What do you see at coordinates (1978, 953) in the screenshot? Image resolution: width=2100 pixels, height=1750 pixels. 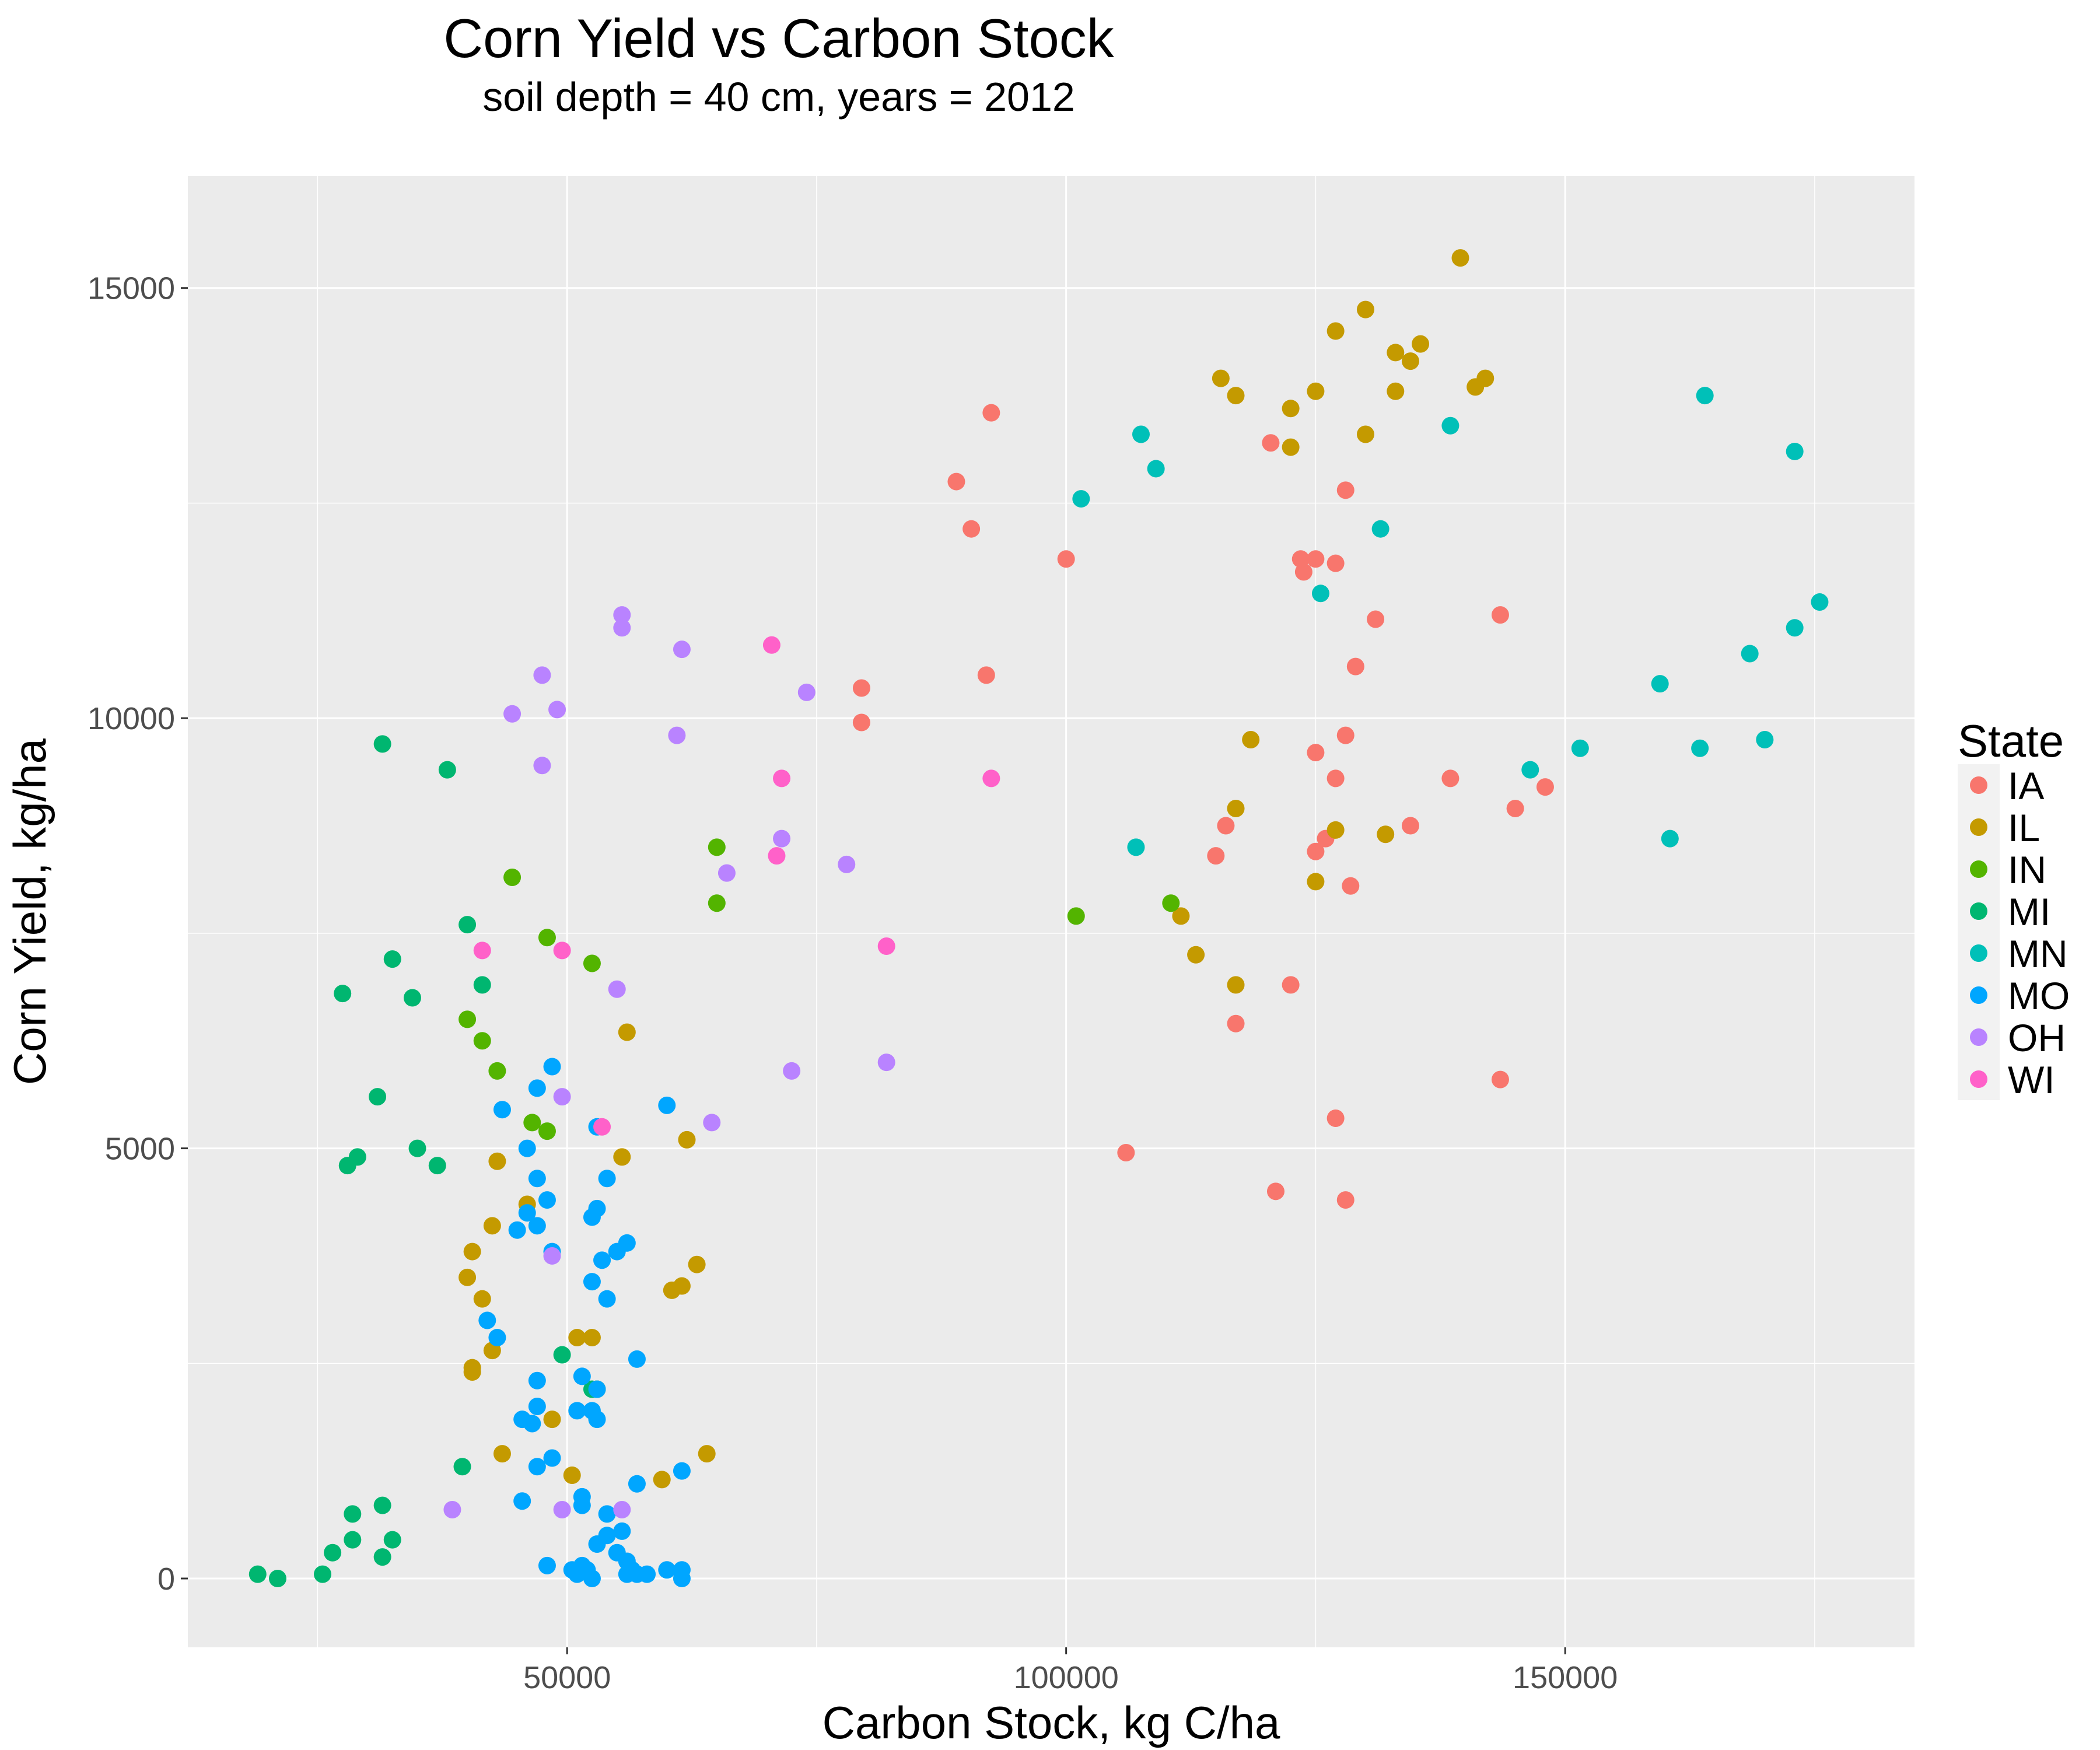 I see `legend-key-mn` at bounding box center [1978, 953].